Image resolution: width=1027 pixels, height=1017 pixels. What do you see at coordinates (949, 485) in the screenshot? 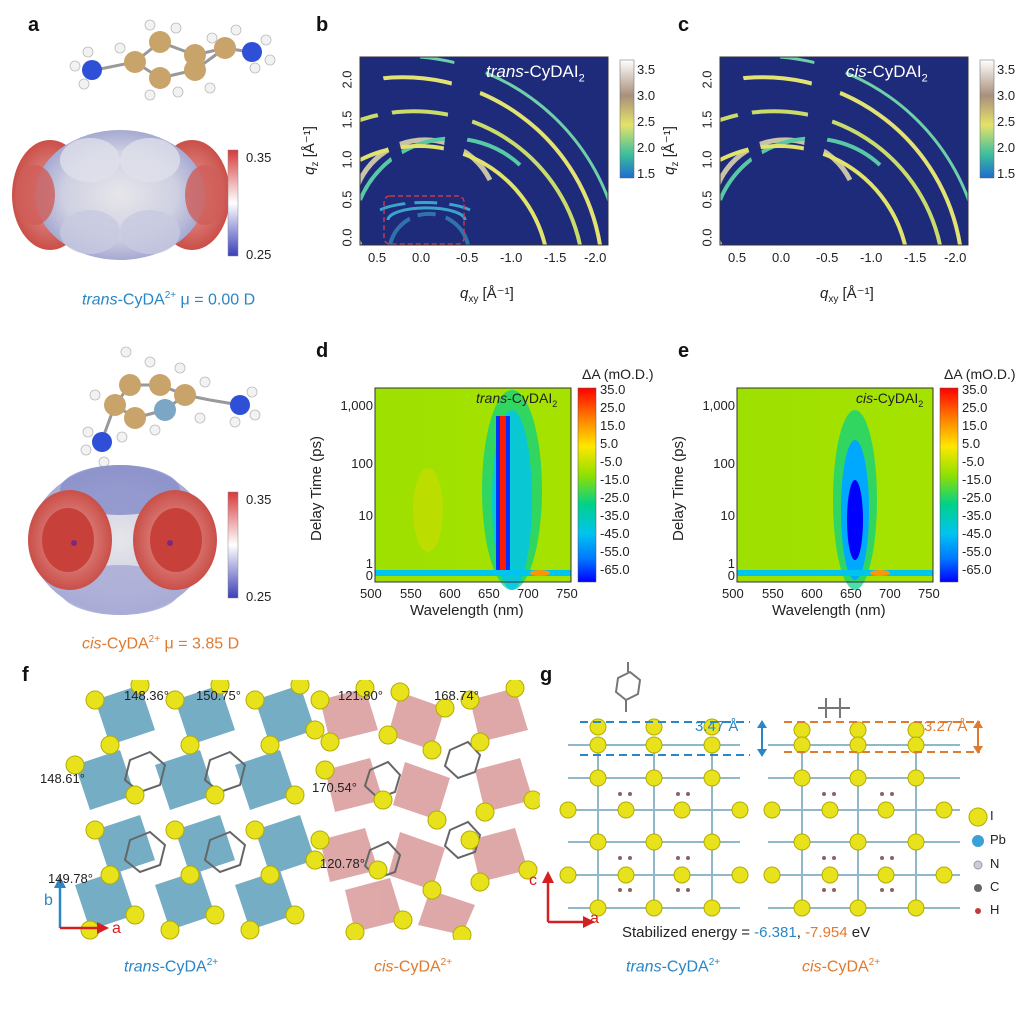
I see `ta-cis-colorbar` at bounding box center [949, 485].